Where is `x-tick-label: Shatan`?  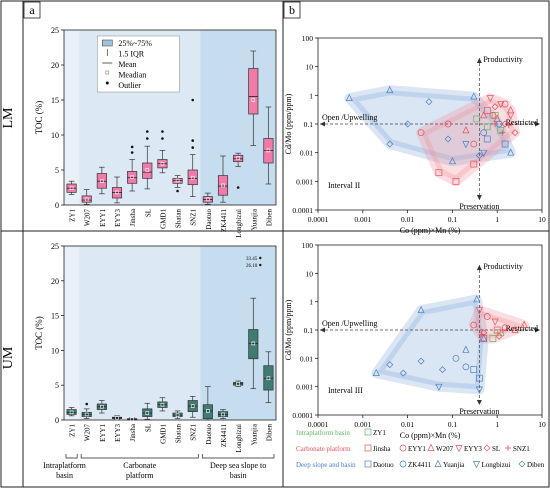 x-tick-label: Shatan is located at coordinates (179, 434).